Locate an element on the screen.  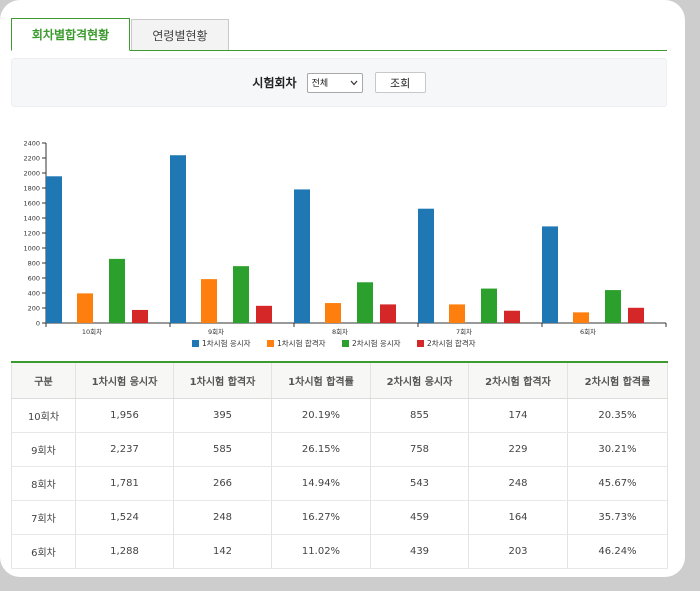
x-tick-label: 6회차 is located at coordinates (588, 331).